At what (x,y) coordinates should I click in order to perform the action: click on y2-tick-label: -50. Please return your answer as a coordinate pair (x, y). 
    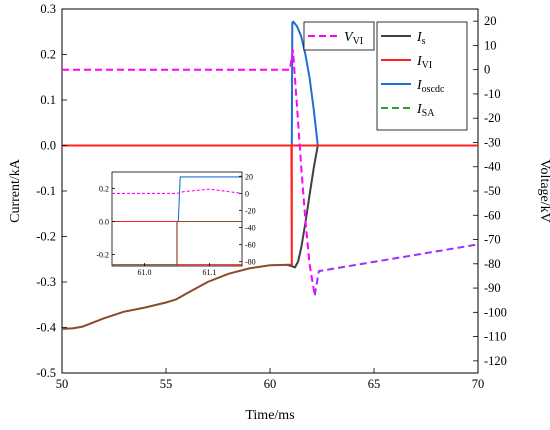
    Looking at the image, I should click on (492, 191).